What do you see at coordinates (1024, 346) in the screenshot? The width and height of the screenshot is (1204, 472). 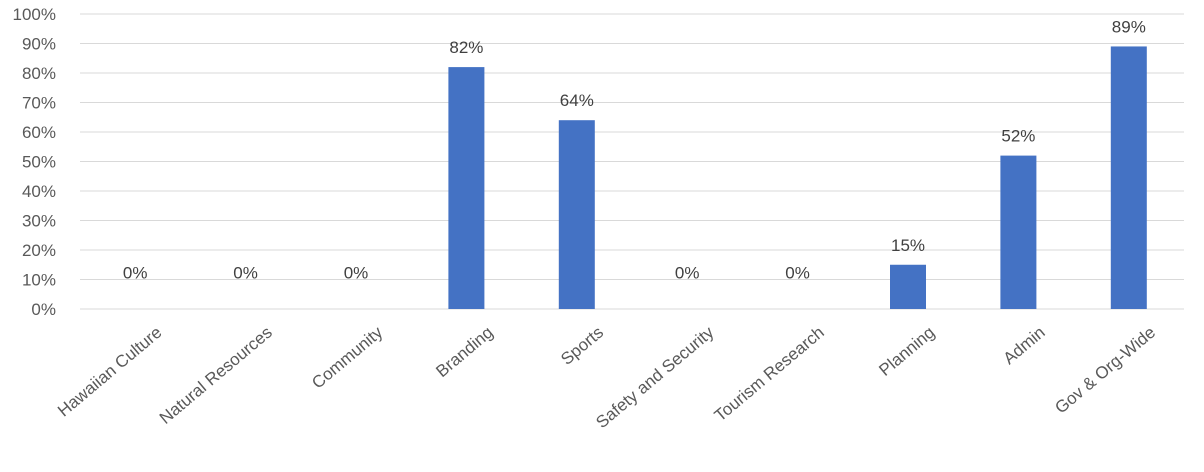 I see `x-category-label: Admin` at bounding box center [1024, 346].